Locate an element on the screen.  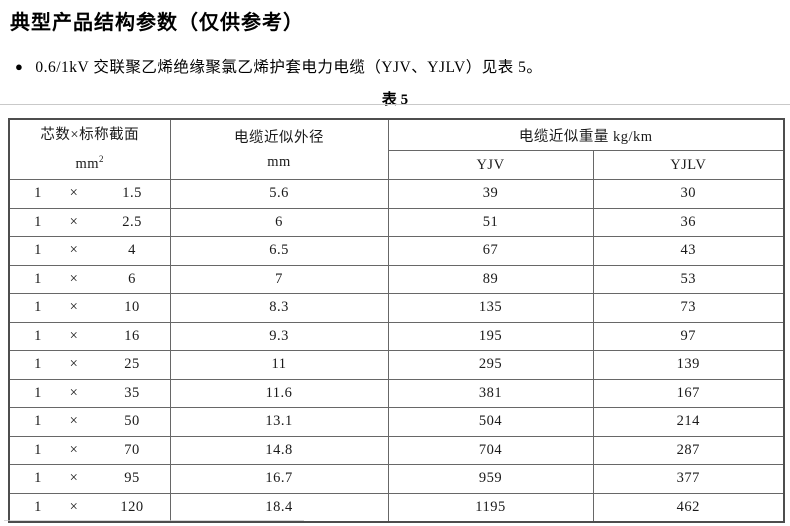
table-row: 1 × 16 9.3 195 97 is located at coordinates (396, 336).